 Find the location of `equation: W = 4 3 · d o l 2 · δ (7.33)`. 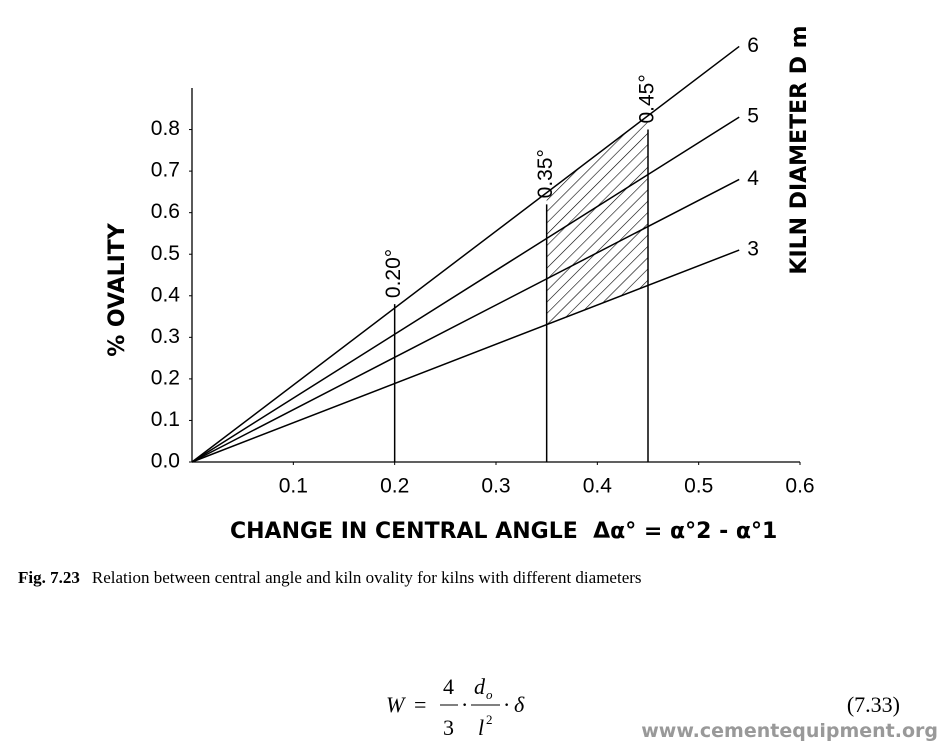

equation: W = 4 3 · d o l 2 · δ (7.33) is located at coordinates (643, 707).